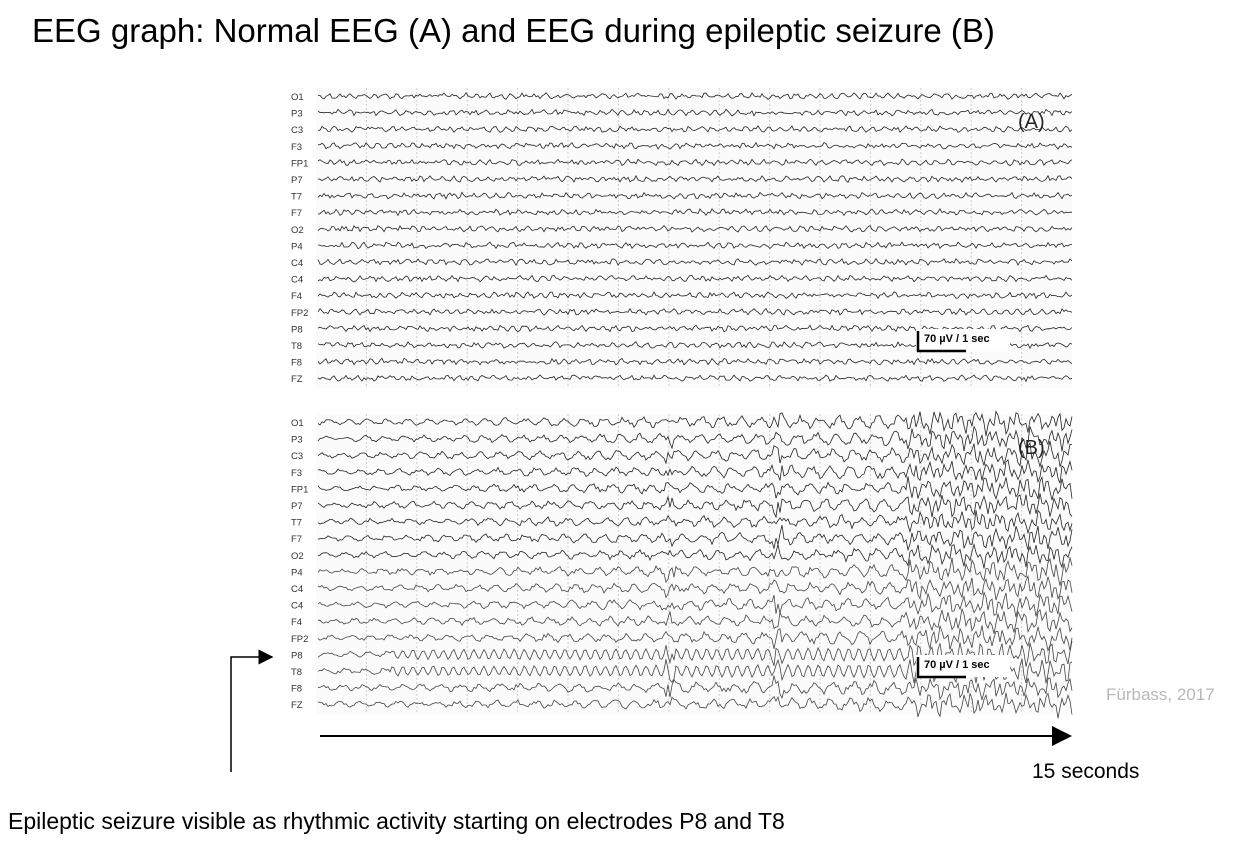 The image size is (1250, 852). What do you see at coordinates (1031, 448) in the screenshot?
I see `panel-label: (B)` at bounding box center [1031, 448].